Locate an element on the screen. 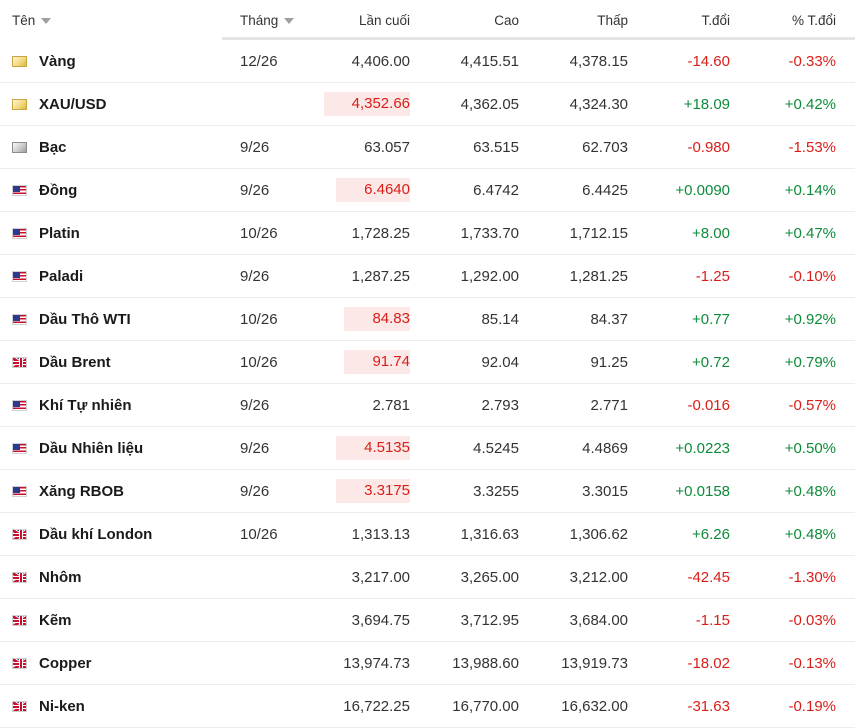 This screenshot has height=728, width=855. row-name-cell: Dầu khí London is located at coordinates (117, 534).